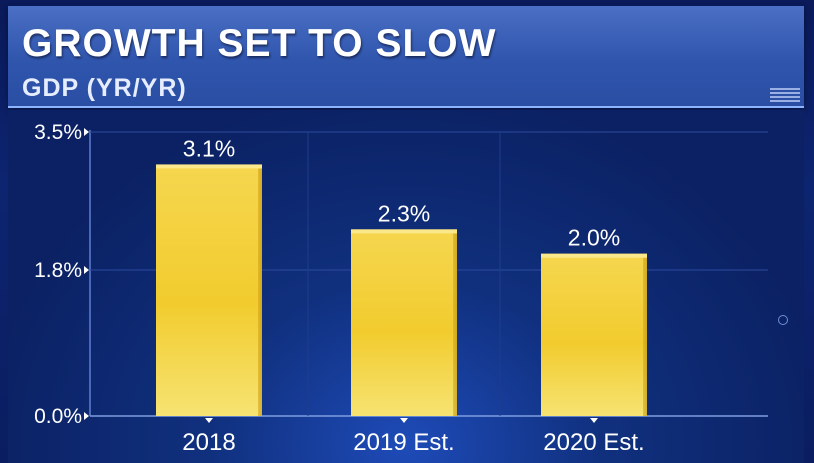 The width and height of the screenshot is (814, 463). I want to click on network-logo-icon, so click(785, 95).